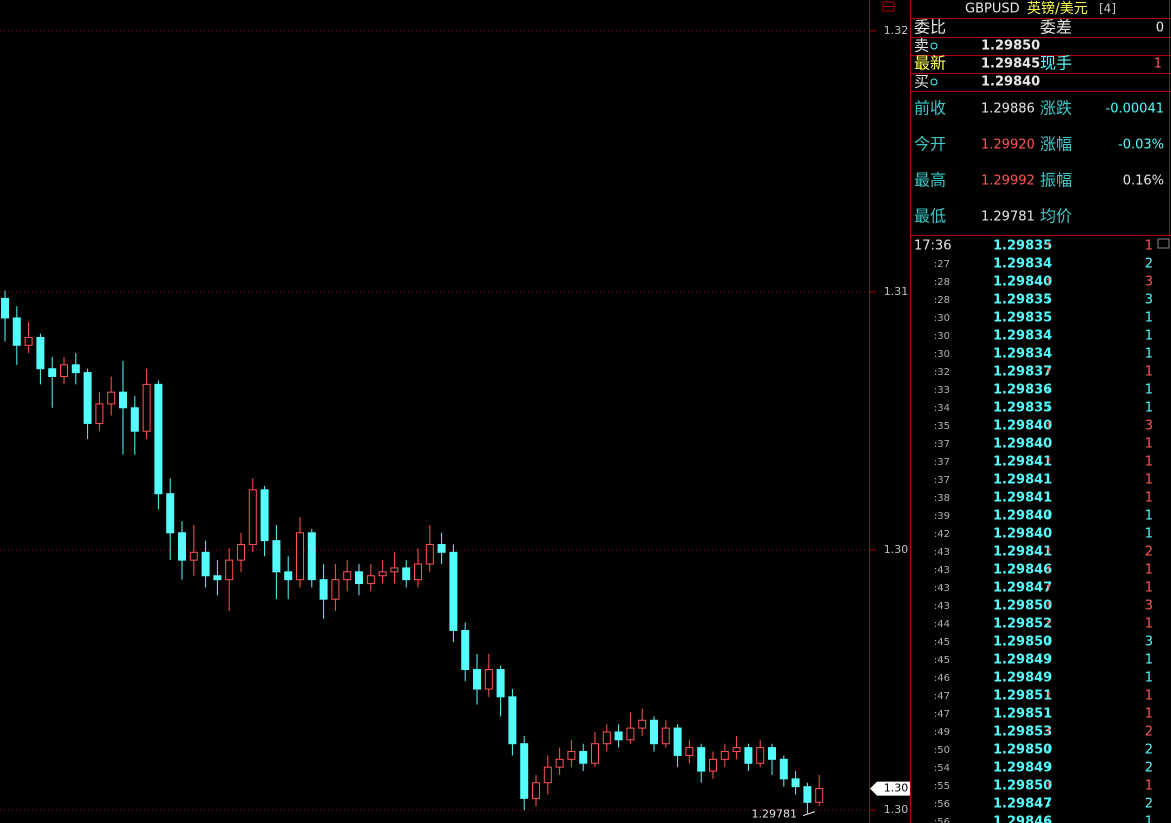  I want to click on symbol-name: 英镑/美元, so click(1057, 8).